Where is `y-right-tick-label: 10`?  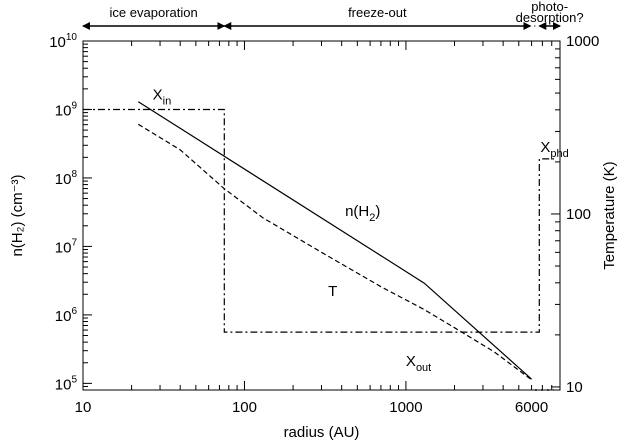 y-right-tick-label: 10 is located at coordinates (574, 387).